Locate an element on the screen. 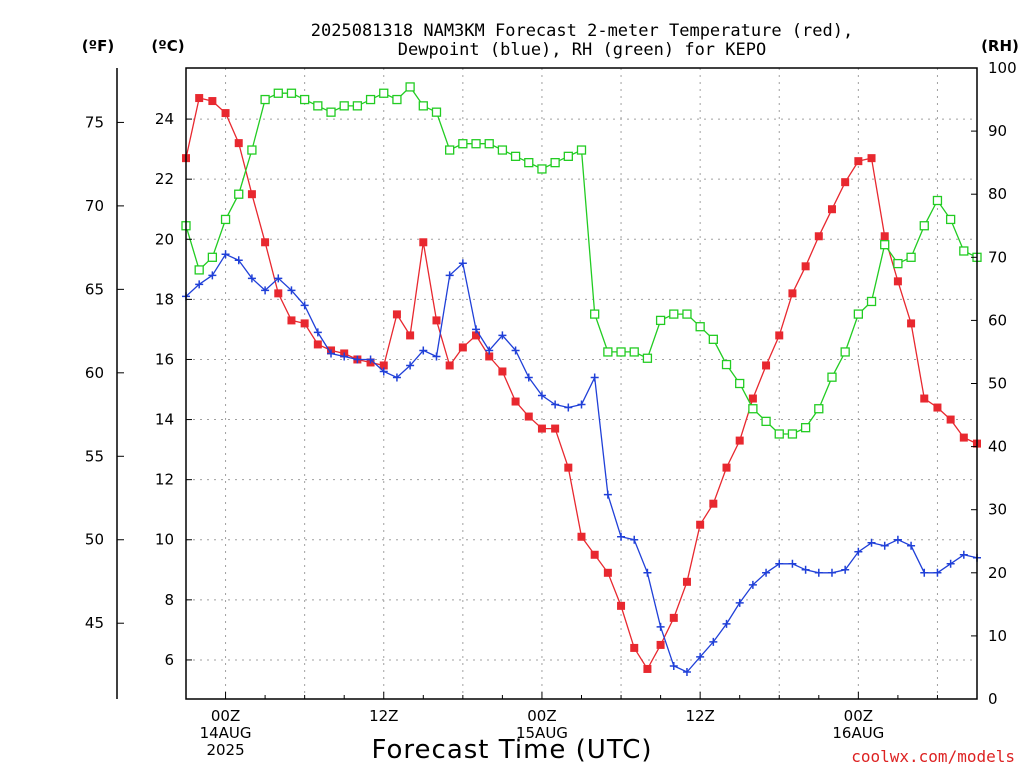  celsius-tick-label: 12 is located at coordinates (164, 480).